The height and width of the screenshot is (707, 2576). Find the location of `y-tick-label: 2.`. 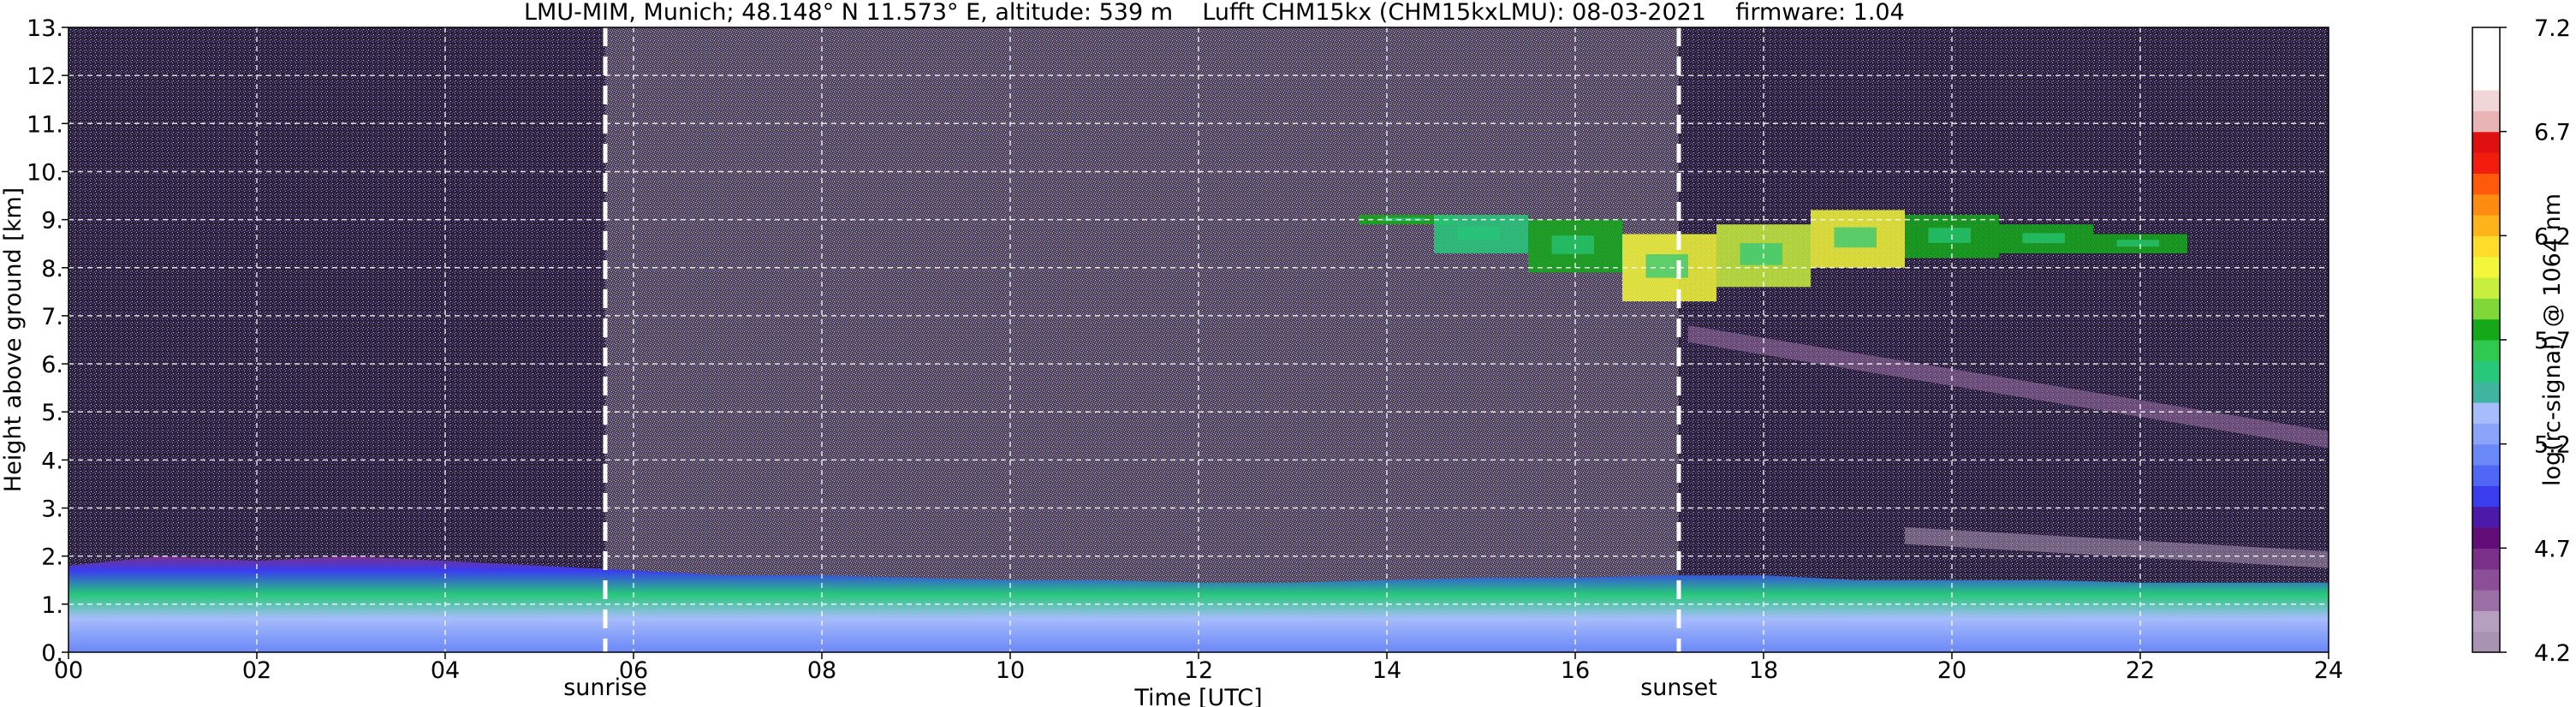

y-tick-label: 2. is located at coordinates (52, 557).